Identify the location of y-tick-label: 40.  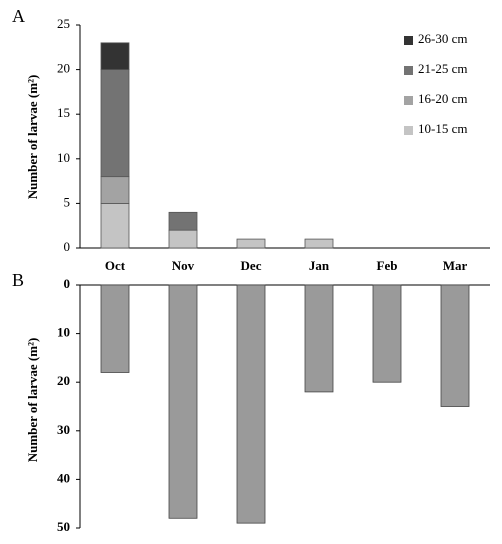
(63, 477).